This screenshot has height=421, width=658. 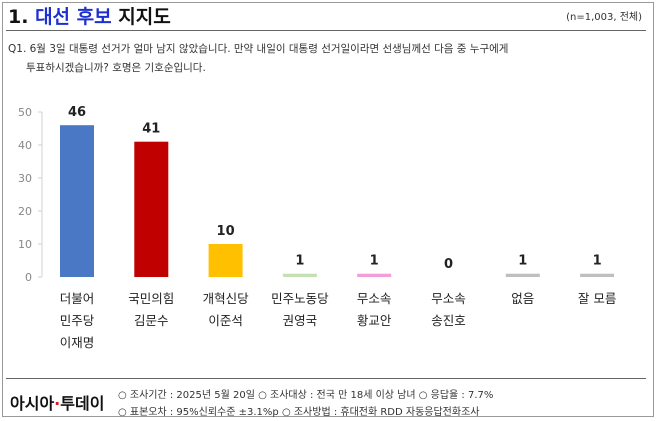 What do you see at coordinates (604, 17) in the screenshot?
I see `sample-note: (n=1,003, 전체)` at bounding box center [604, 17].